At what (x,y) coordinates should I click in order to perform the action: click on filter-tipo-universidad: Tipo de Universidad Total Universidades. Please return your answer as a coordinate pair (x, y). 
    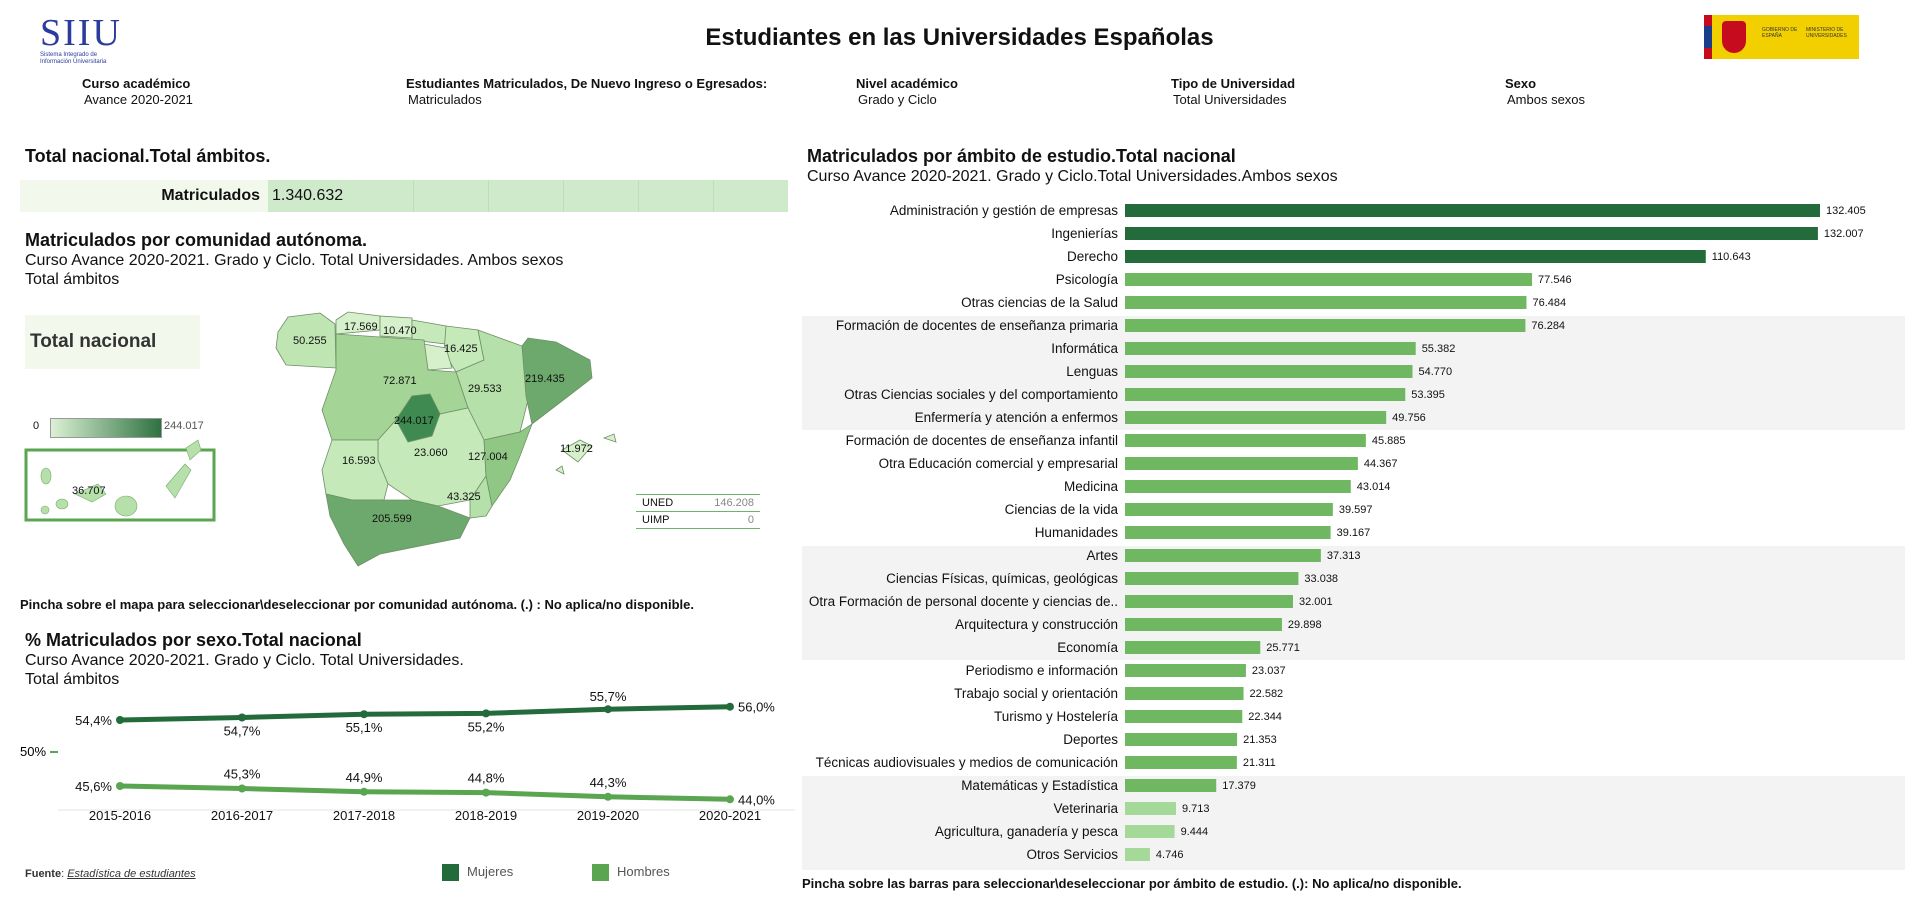
    Looking at the image, I should click on (1233, 91).